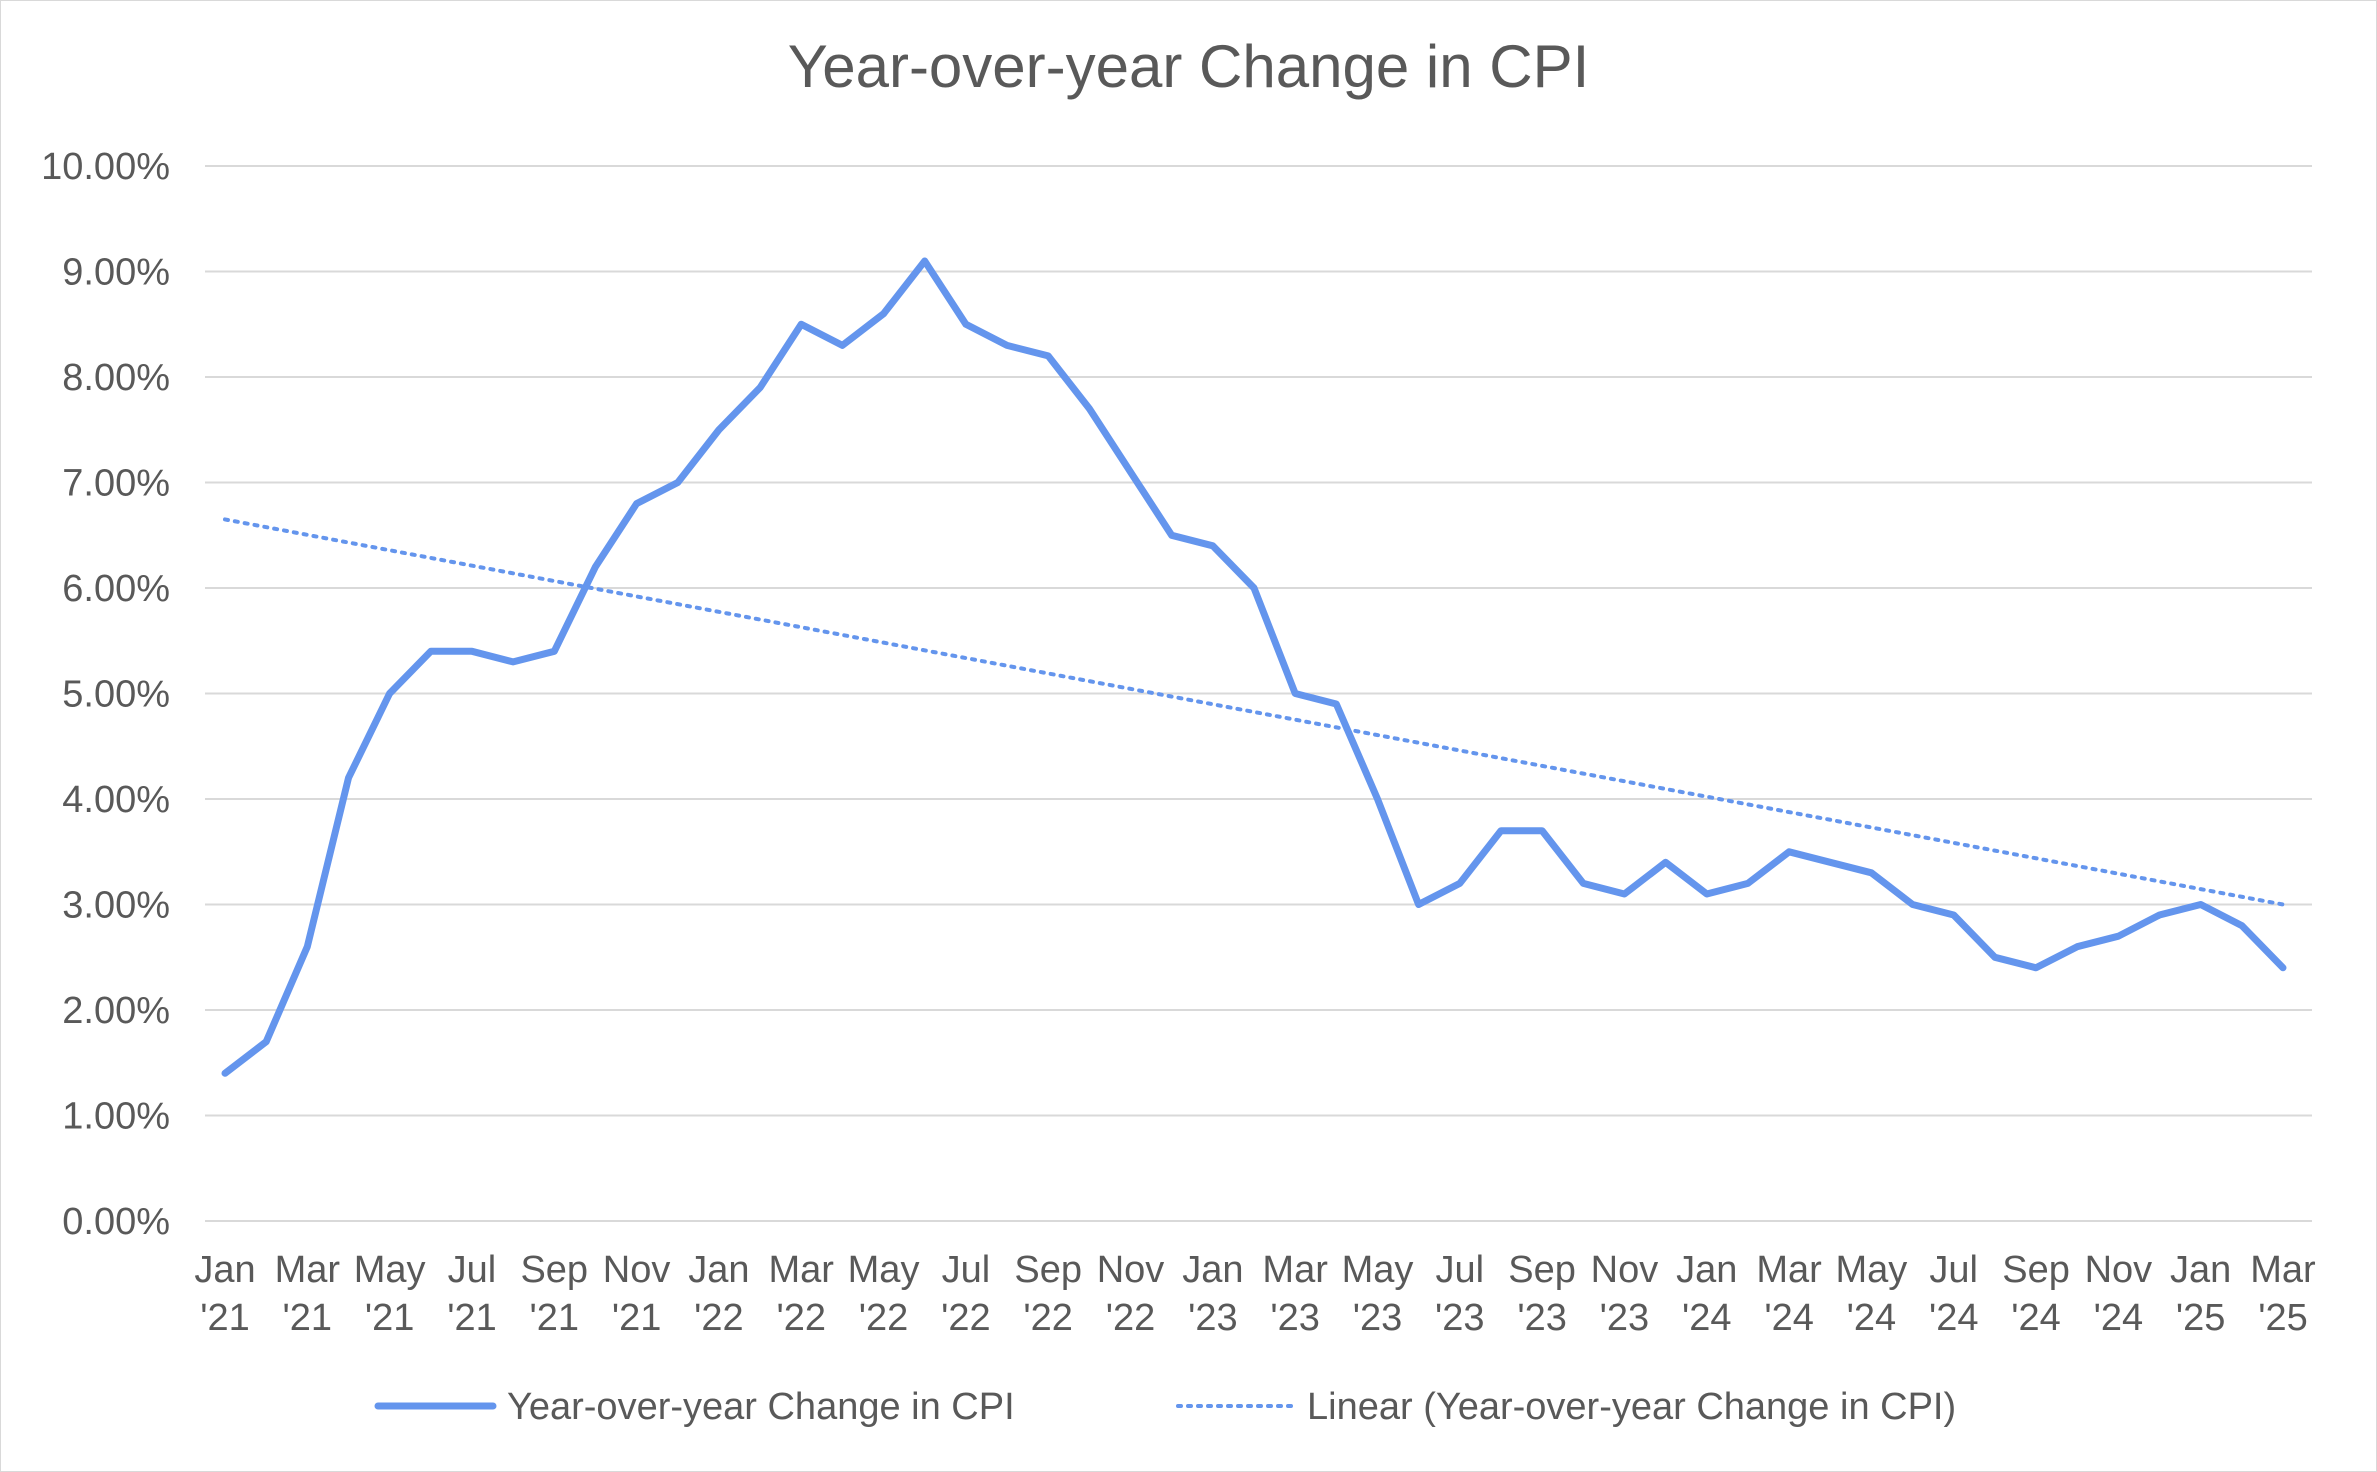  What do you see at coordinates (116, 589) in the screenshot?
I see `y-tick-label: 6.00%` at bounding box center [116, 589].